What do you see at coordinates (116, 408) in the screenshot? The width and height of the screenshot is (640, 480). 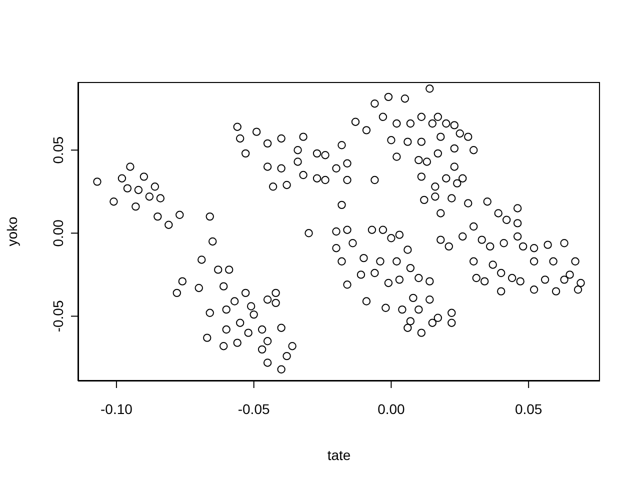 I see `x-tick-label: -0.10` at bounding box center [116, 408].